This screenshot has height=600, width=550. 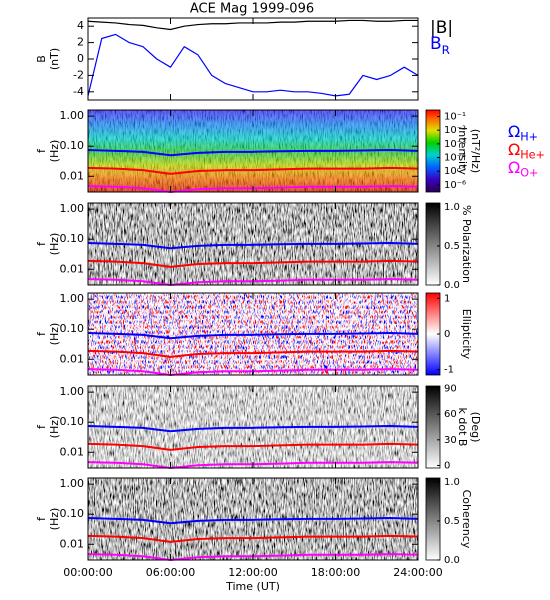 I want to click on colorbar-tick-label: 60, so click(x=450, y=414).